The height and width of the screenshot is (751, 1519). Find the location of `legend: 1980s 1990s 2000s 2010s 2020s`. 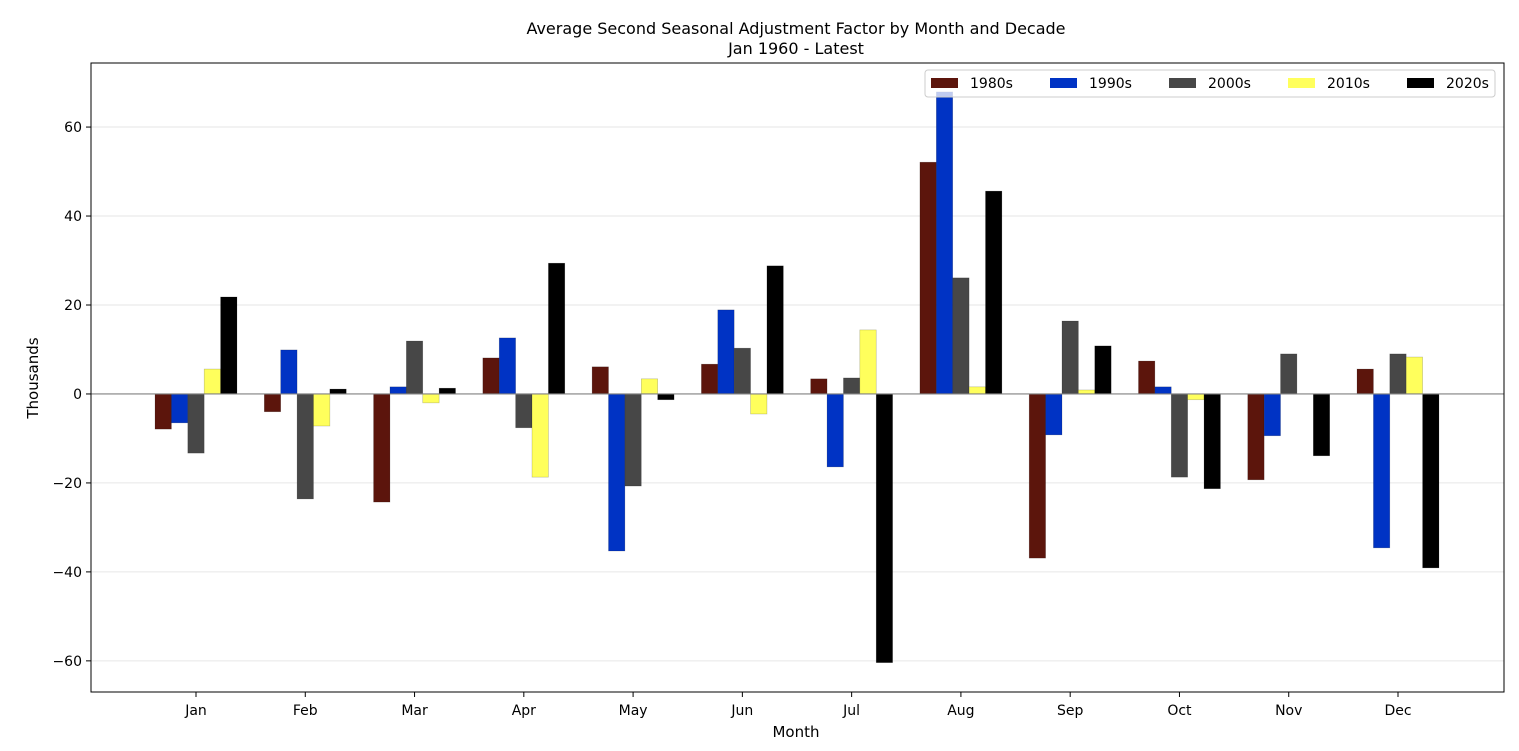

legend: 1980s 1990s 2000s 2010s 2020s is located at coordinates (1210, 83).